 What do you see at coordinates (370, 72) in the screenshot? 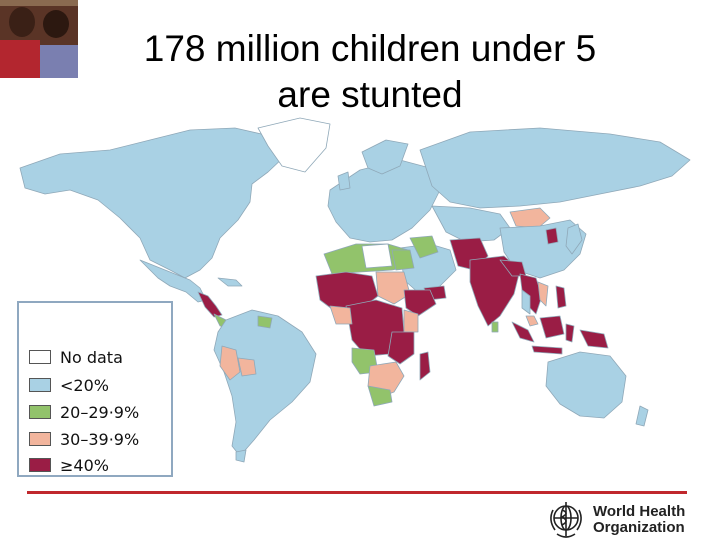
I see `slide-title: 178 million children under 5 are stunted` at bounding box center [370, 72].